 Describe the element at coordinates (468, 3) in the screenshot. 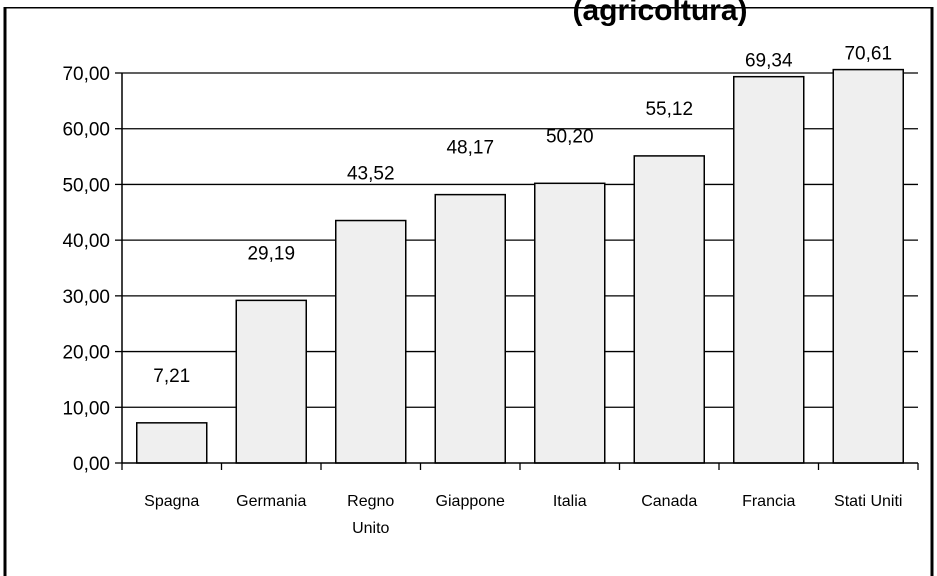

I see `title-band` at that location.